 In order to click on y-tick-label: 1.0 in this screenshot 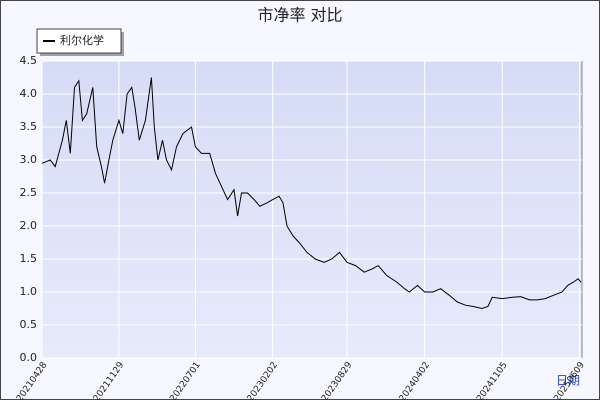, I will do `click(29, 291)`.